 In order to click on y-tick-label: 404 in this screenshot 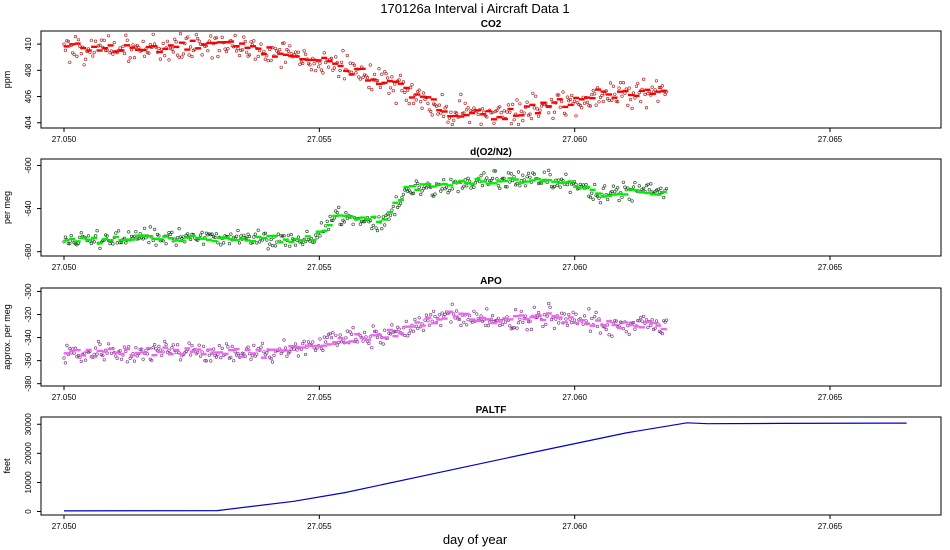, I will do `click(28, 123)`.